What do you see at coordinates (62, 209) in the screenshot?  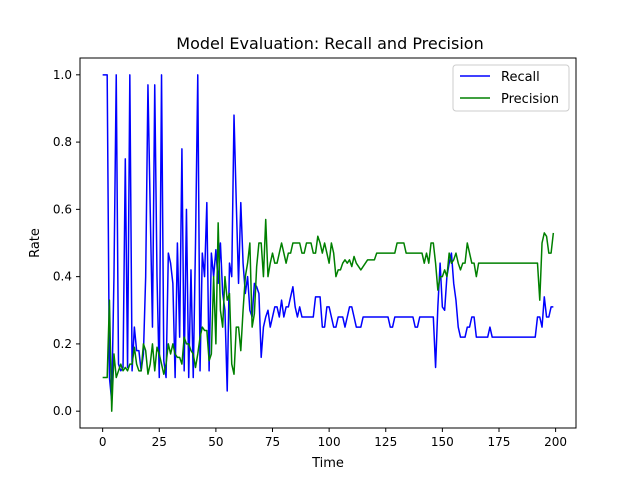 I see `y-tick-label: 0.6` at bounding box center [62, 209].